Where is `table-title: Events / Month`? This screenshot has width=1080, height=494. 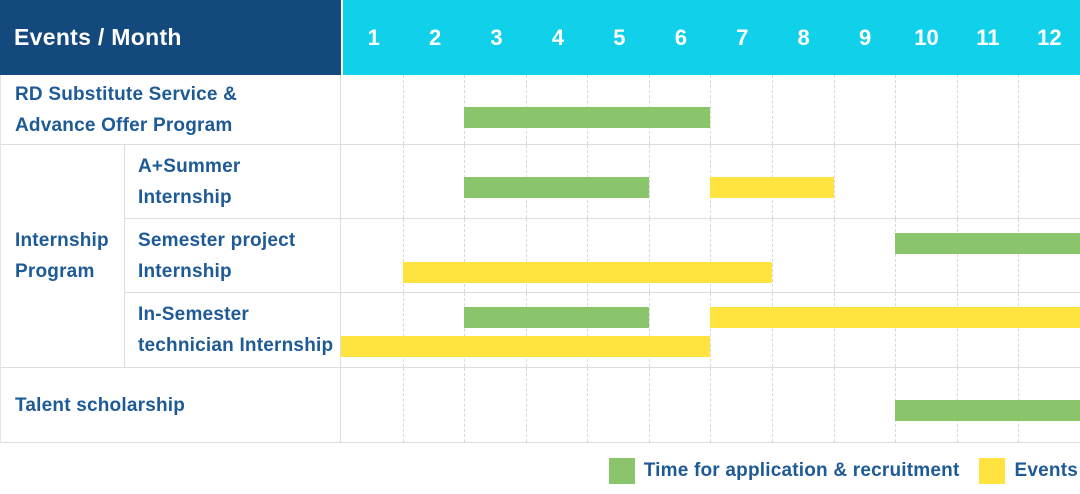
table-title: Events / Month is located at coordinates (98, 37).